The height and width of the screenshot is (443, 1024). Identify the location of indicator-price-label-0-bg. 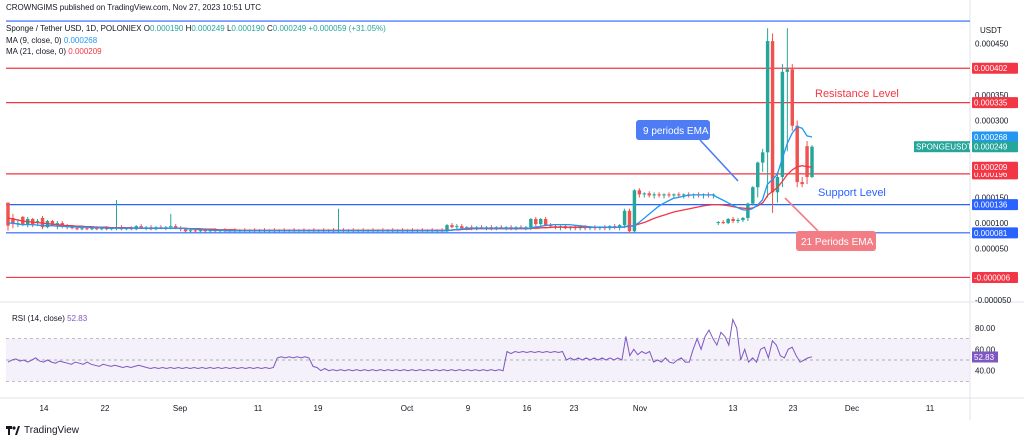
(995, 137).